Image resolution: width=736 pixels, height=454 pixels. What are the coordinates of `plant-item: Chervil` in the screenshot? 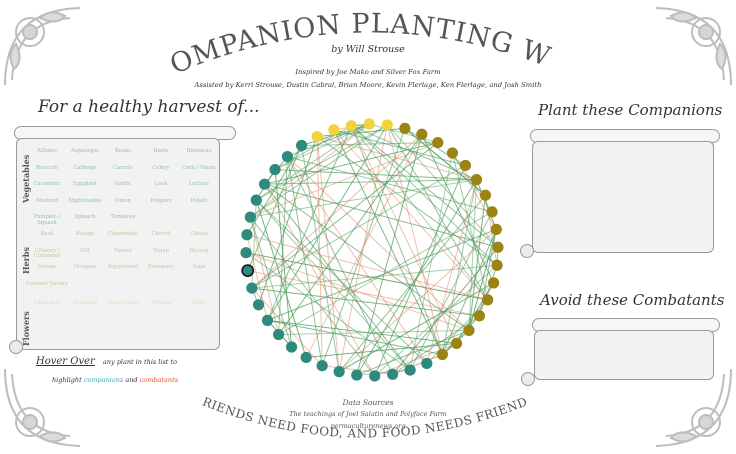 It's located at (161, 234).